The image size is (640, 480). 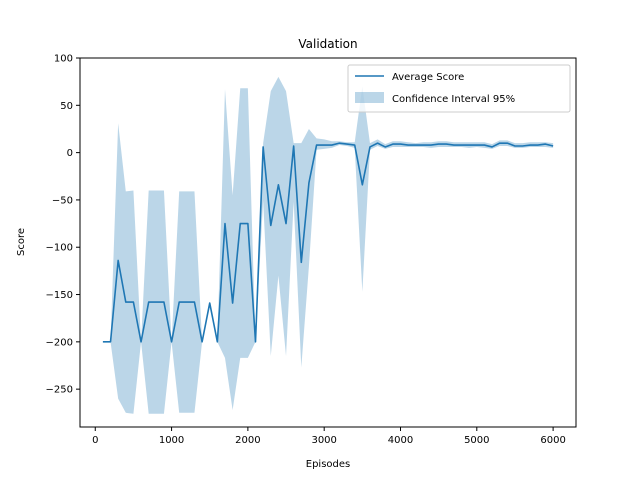 I want to click on chart-title: Validation, so click(x=327, y=44).